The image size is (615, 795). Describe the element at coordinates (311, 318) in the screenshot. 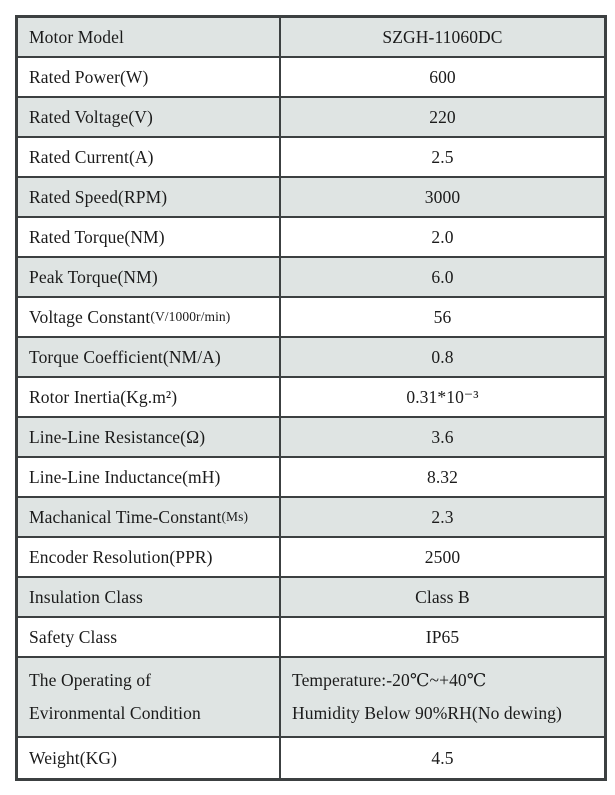

I see `row-voltage-constant: Voltage Constant (V/1000r/min) 56` at that location.